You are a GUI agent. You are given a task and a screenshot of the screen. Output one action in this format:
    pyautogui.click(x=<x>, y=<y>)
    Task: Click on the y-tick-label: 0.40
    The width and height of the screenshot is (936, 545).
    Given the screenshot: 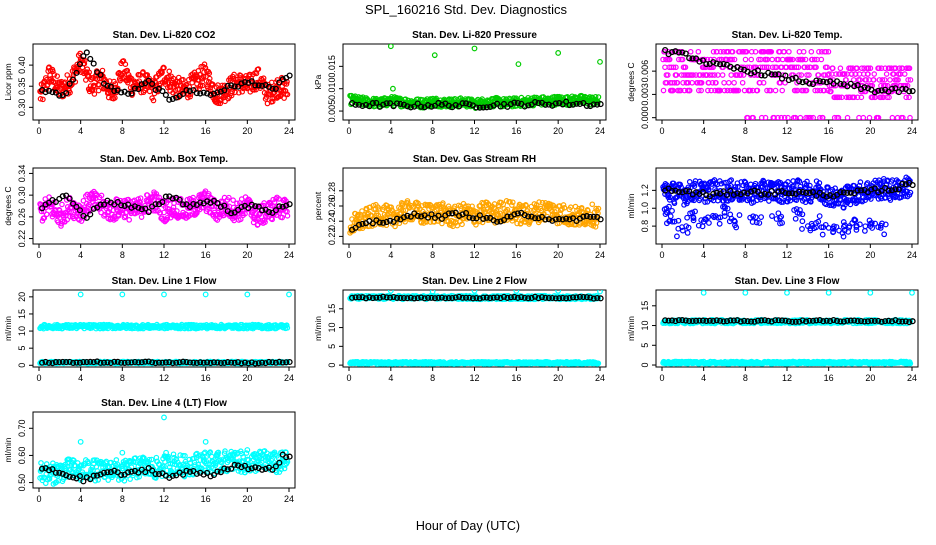 What is the action you would take?
    pyautogui.click(x=22, y=65)
    